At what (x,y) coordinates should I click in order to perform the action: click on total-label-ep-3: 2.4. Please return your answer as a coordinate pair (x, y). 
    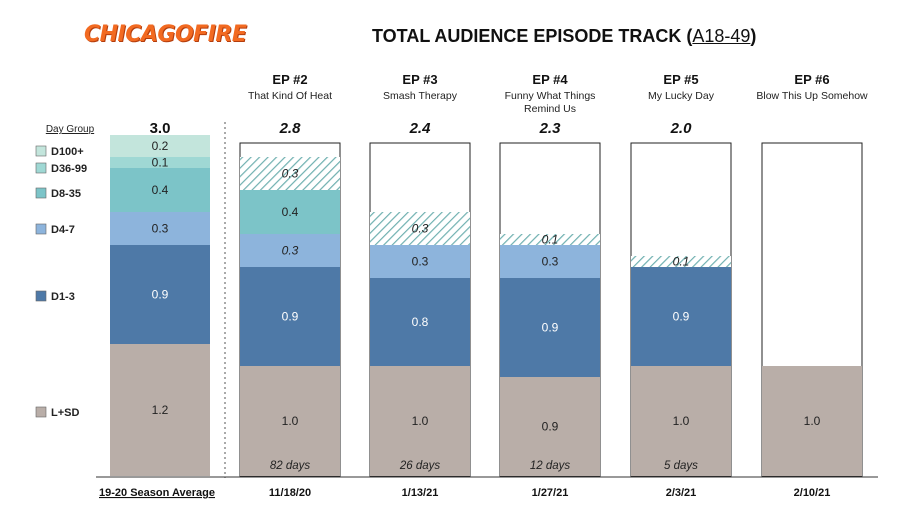
    Looking at the image, I should click on (420, 128).